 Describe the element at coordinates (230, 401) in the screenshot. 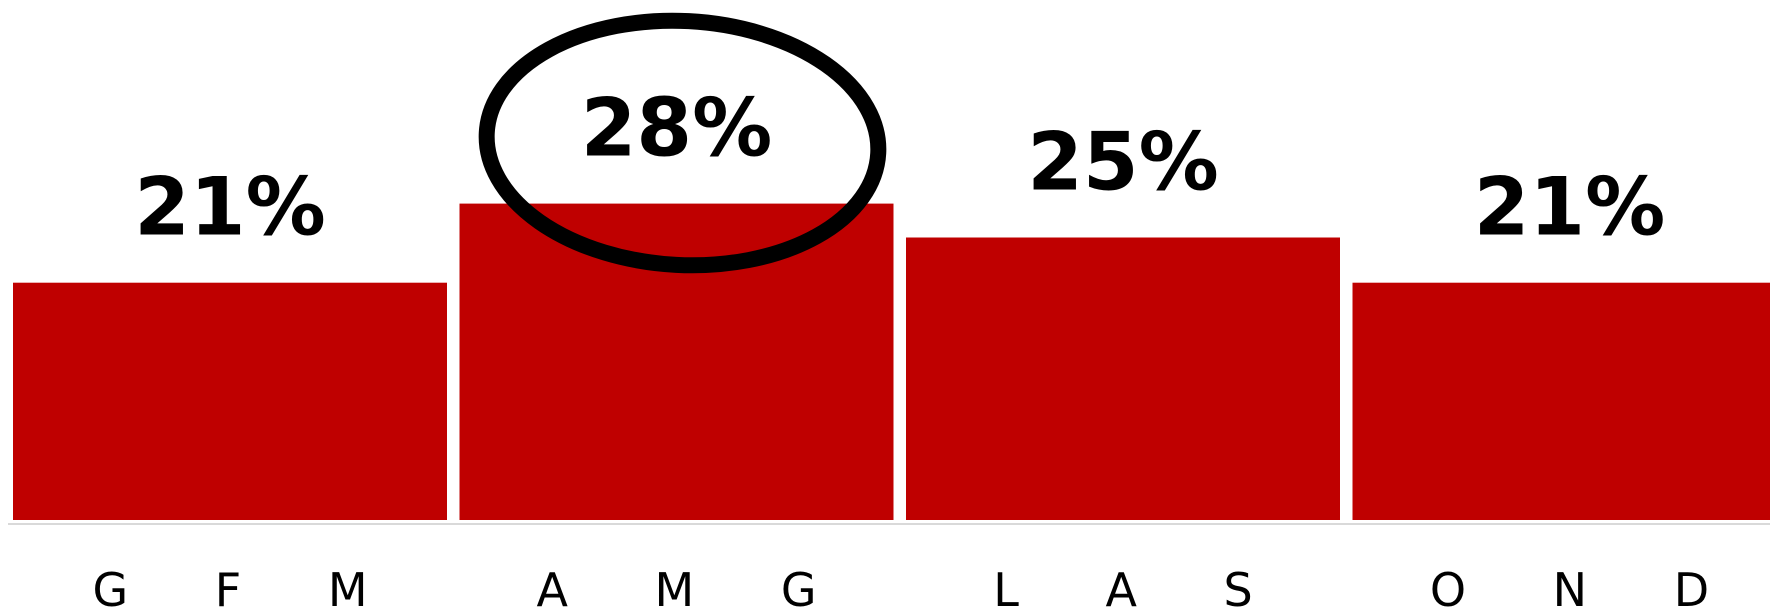

I see `bar-g-f-m` at that location.